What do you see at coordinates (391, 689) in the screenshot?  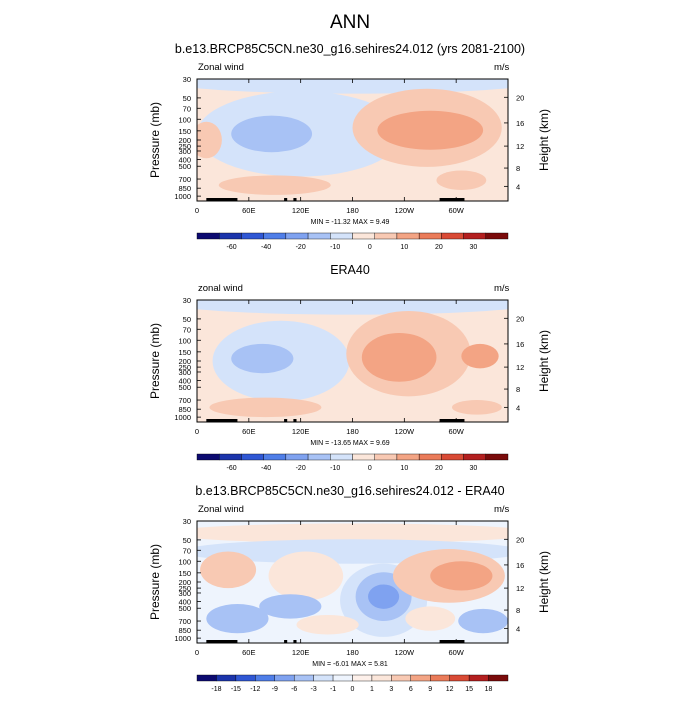 I see `colorbar-label: 3` at bounding box center [391, 689].